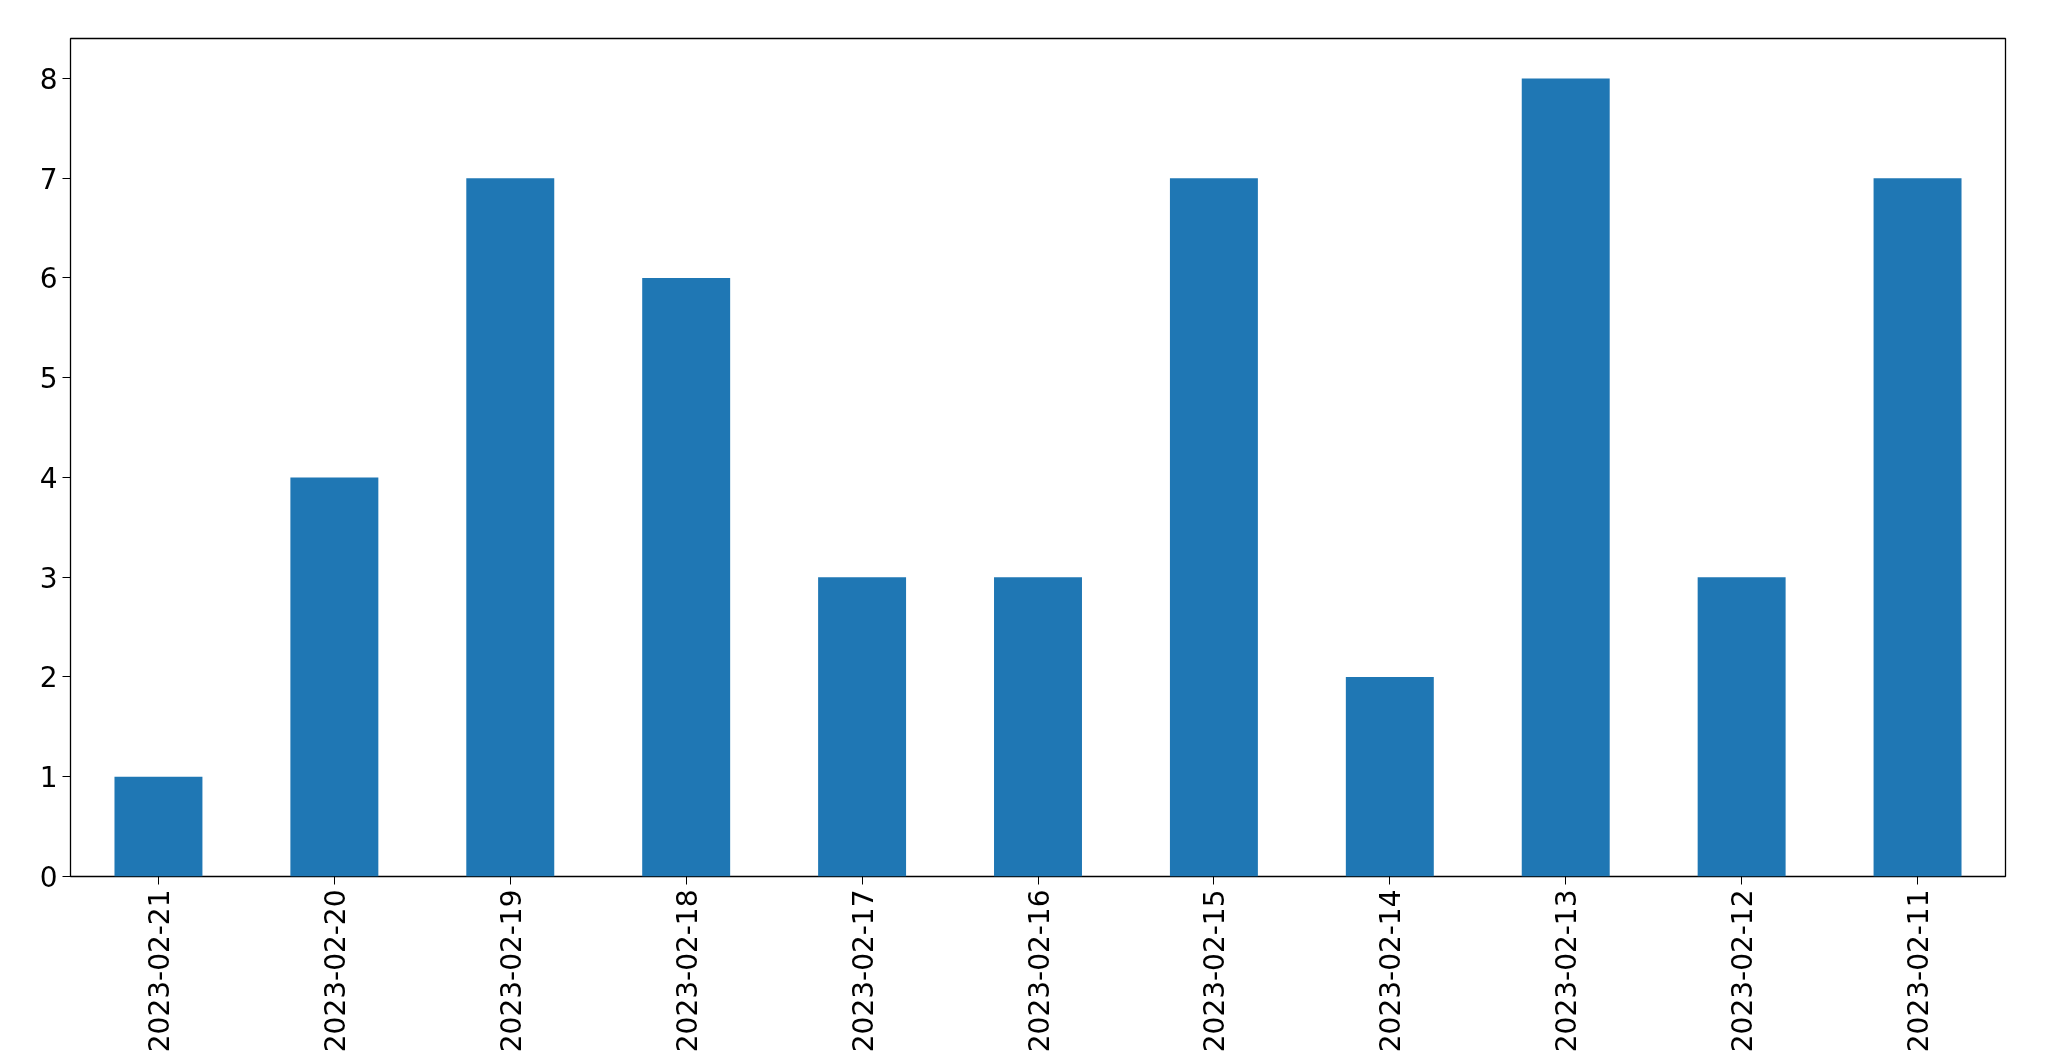 This screenshot has width=2049, height=1061. I want to click on y-tick-label: 5, so click(48, 379).